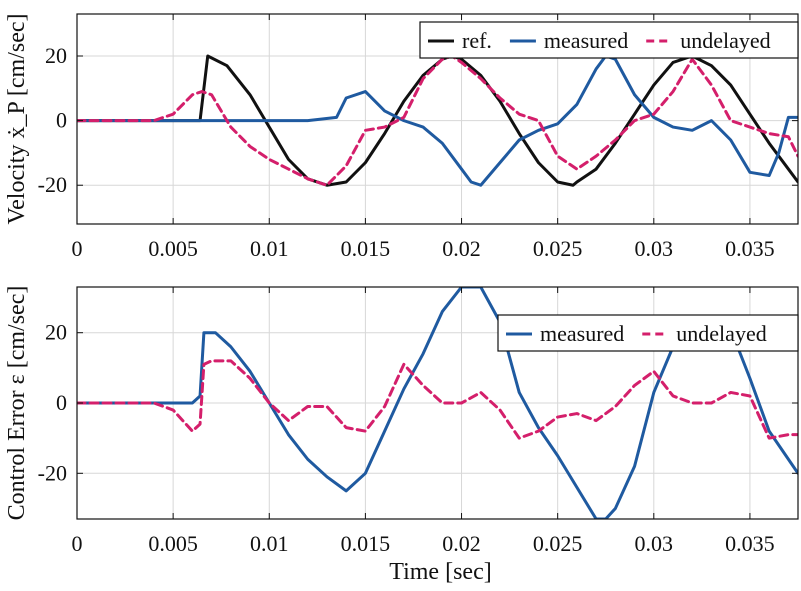 This screenshot has height=591, width=801. Describe the element at coordinates (17, 118) in the screenshot. I see `top-y-axis-label: Velocity ẋ_P [cm/sec]` at that location.